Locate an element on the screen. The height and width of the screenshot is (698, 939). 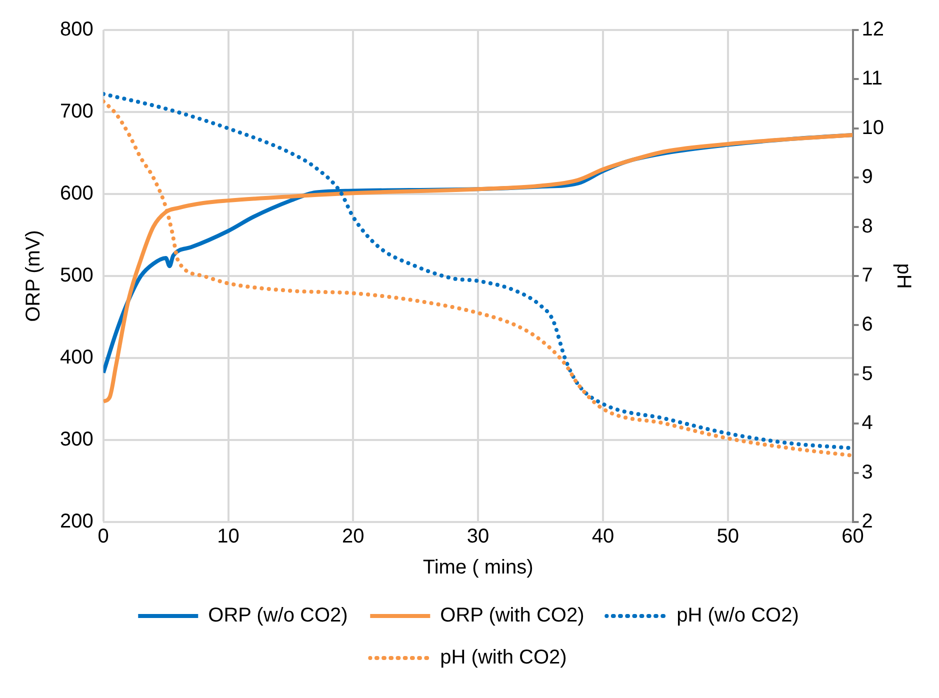
y-tick-label: 300 is located at coordinates (77, 439).